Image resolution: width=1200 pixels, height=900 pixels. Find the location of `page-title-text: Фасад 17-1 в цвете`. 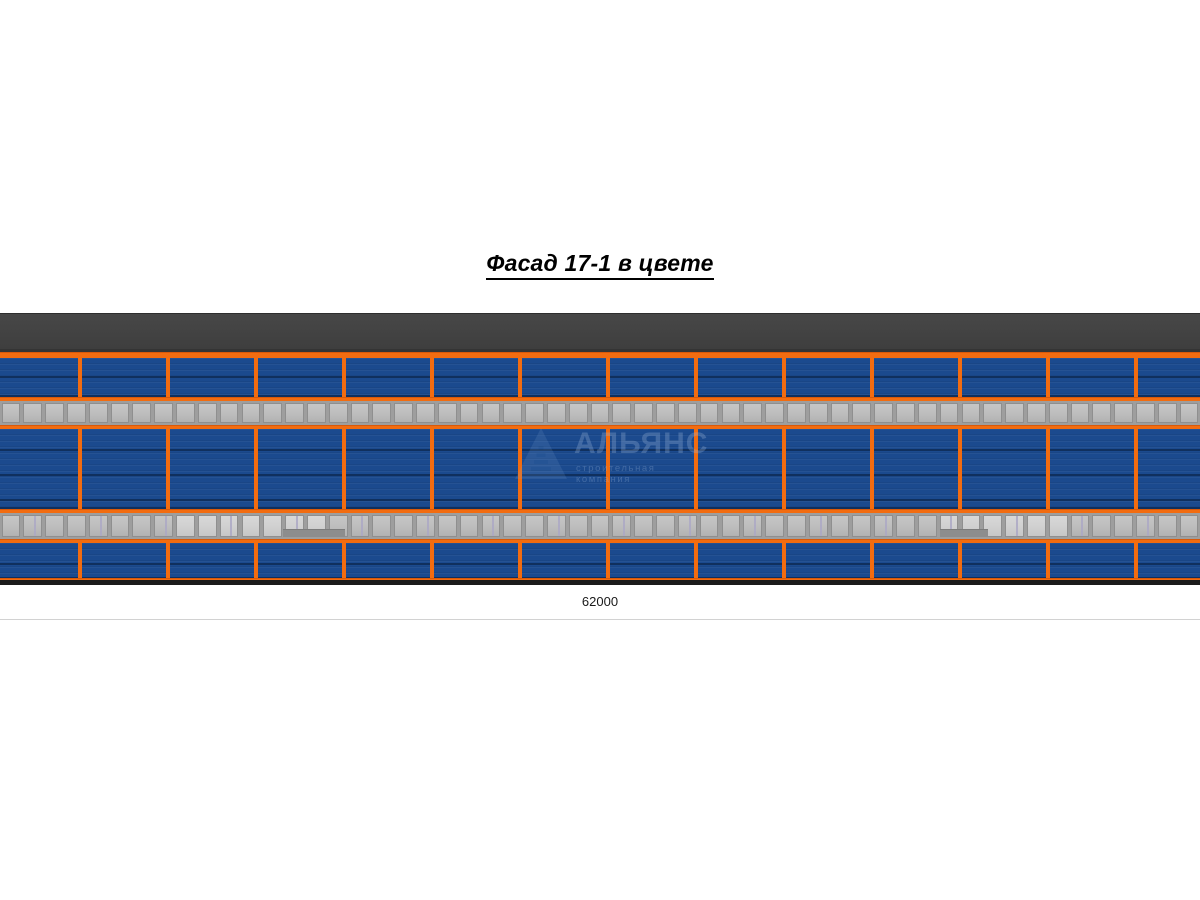

page-title-text: Фасад 17-1 в цвете is located at coordinates (600, 265).